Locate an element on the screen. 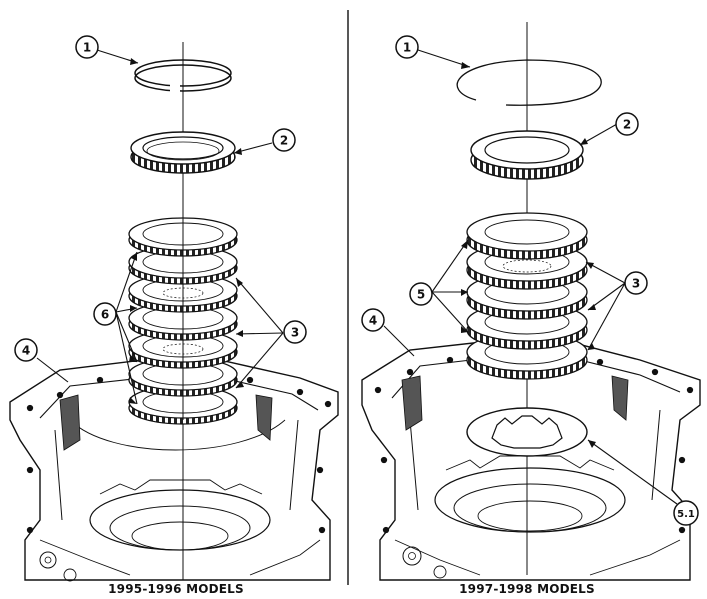 The width and height of the screenshot is (707, 599). callout-3-right: 3 is located at coordinates (636, 283).